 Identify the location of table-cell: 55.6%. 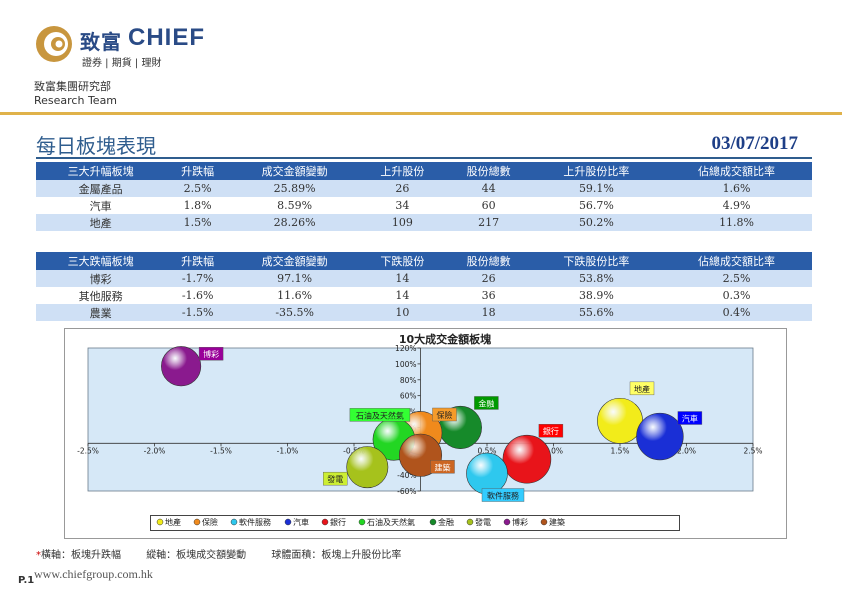
(596, 312).